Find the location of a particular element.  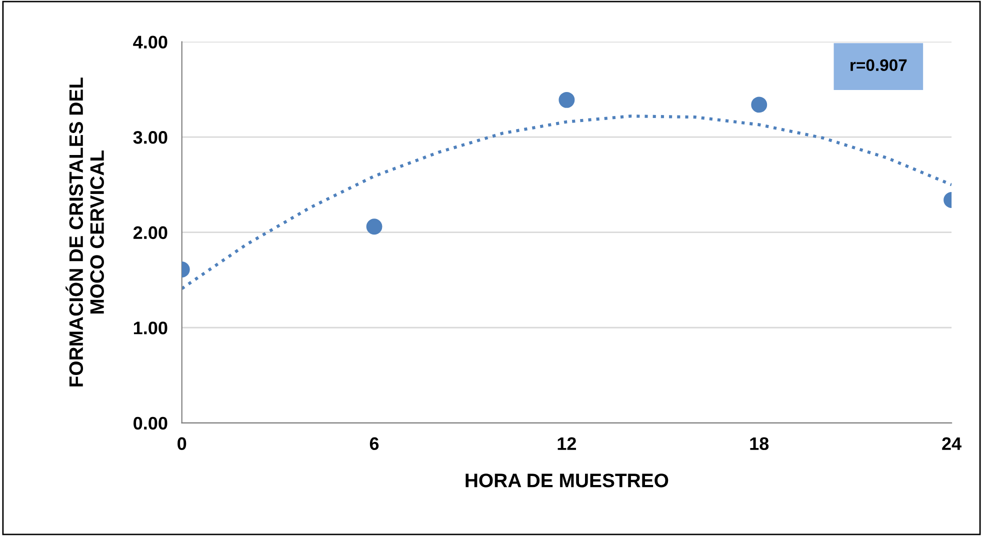

x-tick-label: 0 is located at coordinates (182, 443).